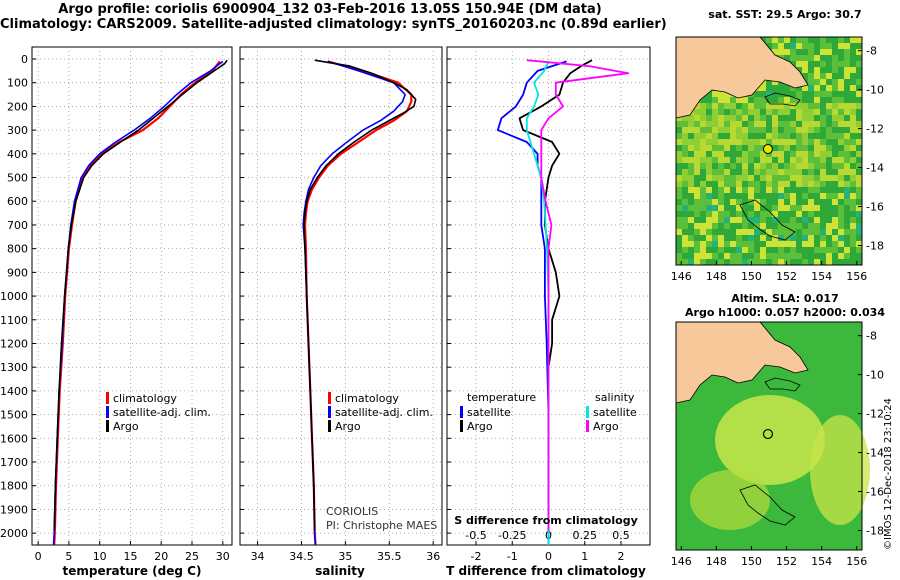 The width and height of the screenshot is (900, 580). Describe the element at coordinates (340, 571) in the screenshot. I see `salinity-x-label: salinity` at that location.